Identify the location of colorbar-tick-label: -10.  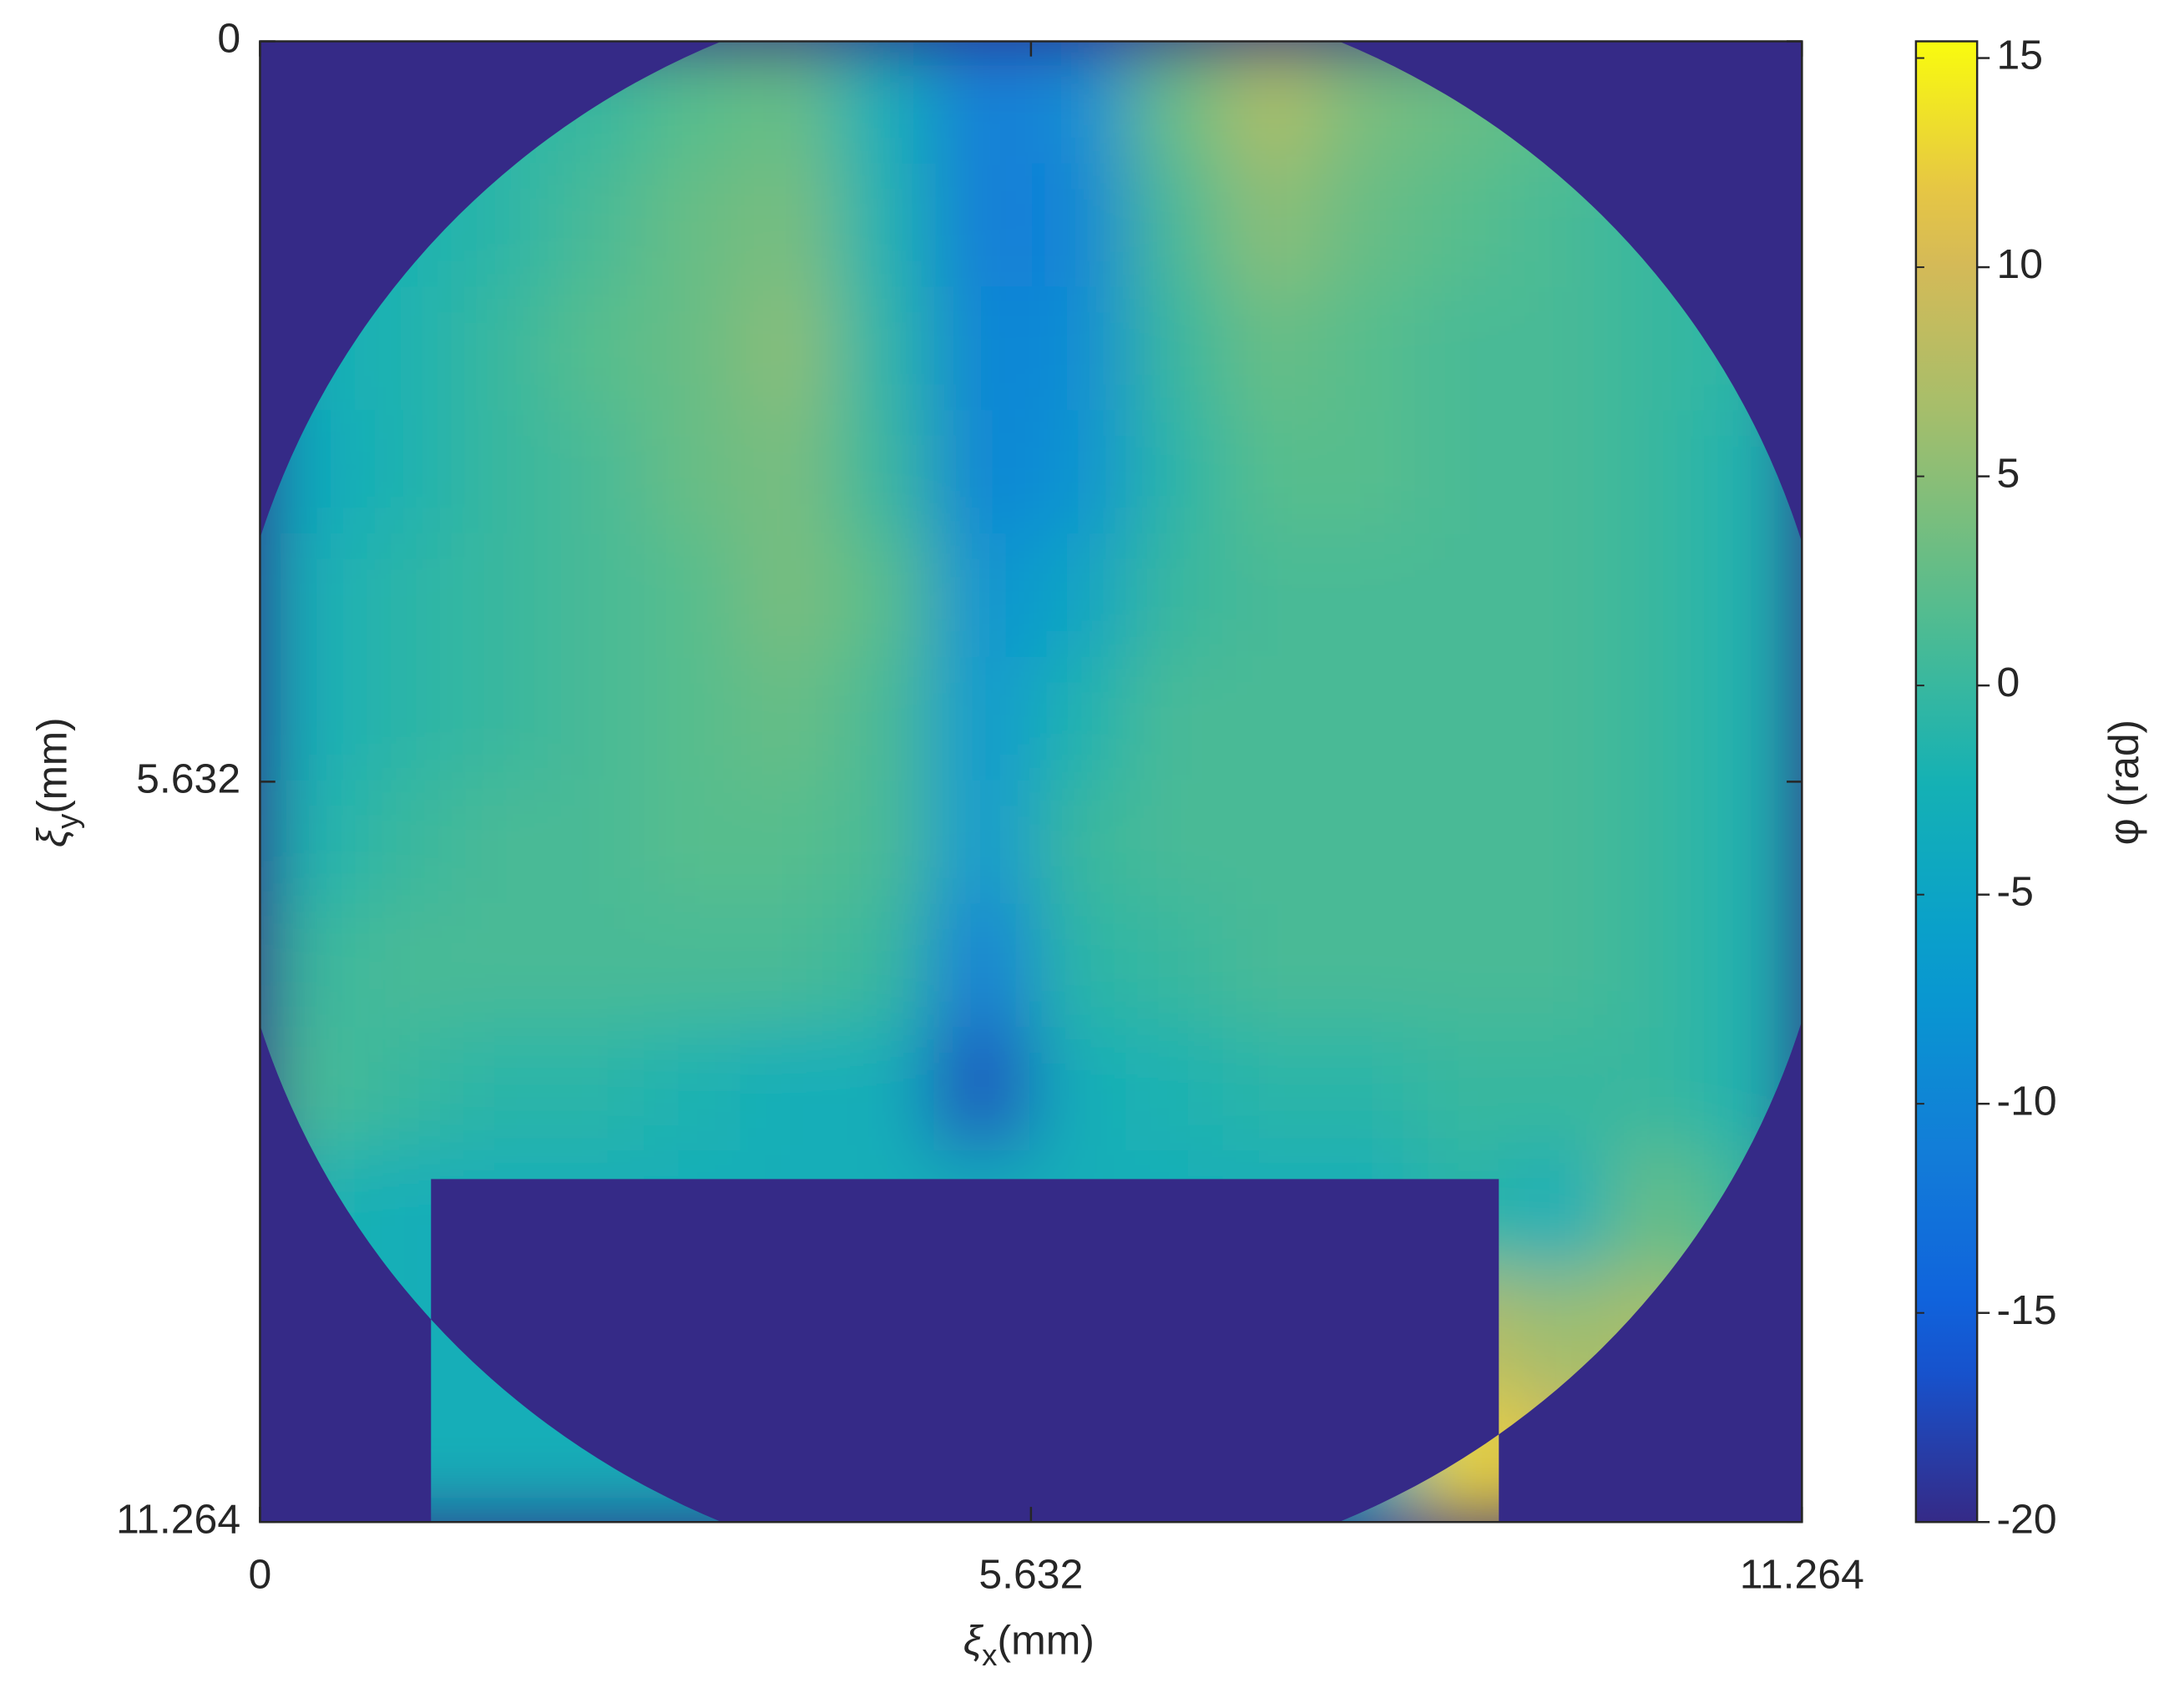
(2026, 1101).